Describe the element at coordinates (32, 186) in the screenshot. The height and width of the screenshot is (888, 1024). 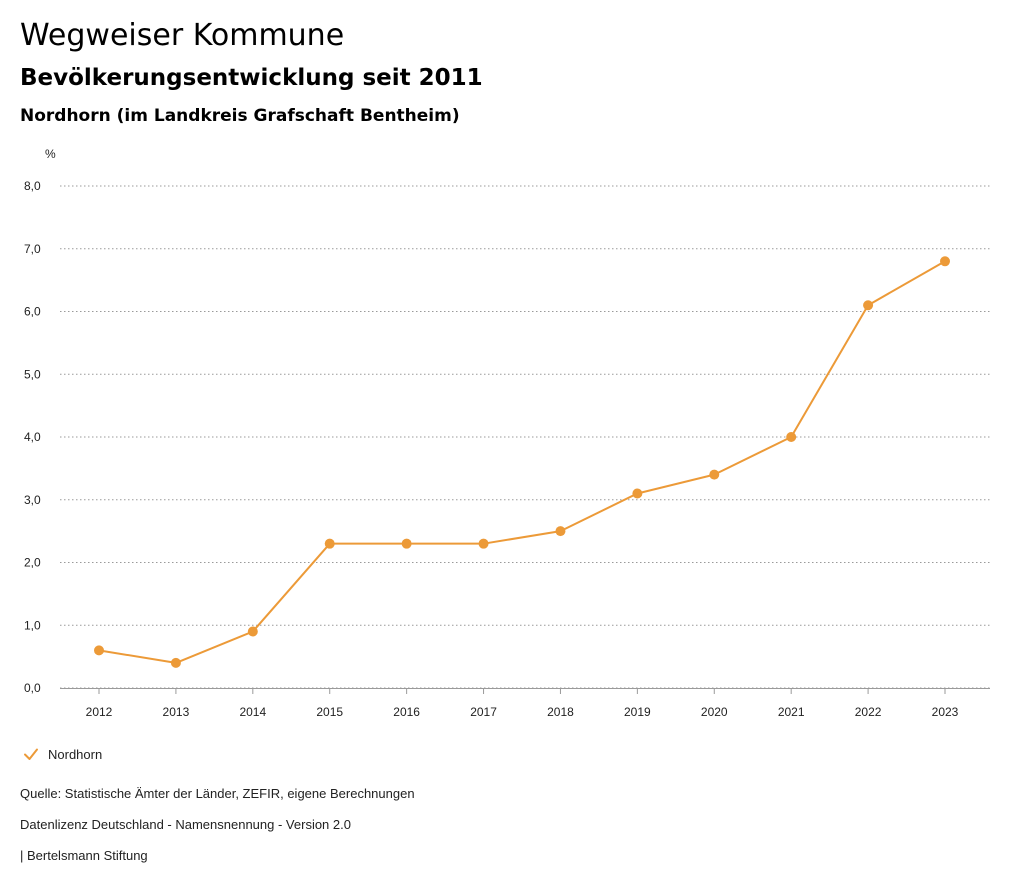
I see `y-tick-label: 8,0` at that location.